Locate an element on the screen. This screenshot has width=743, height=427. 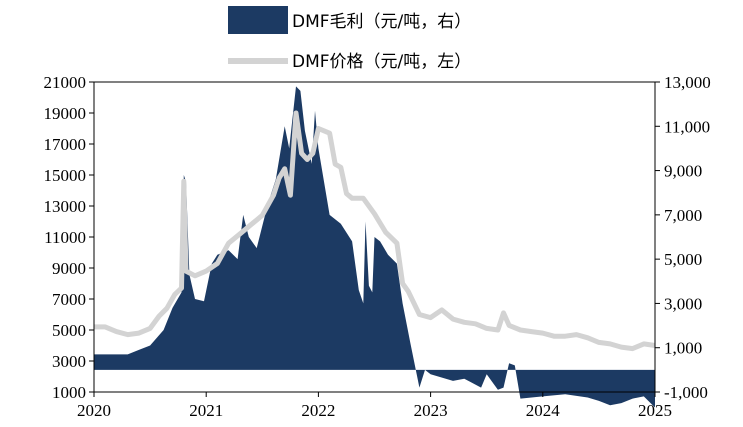
right-tick-label: 5,000 is located at coordinates (683, 259).